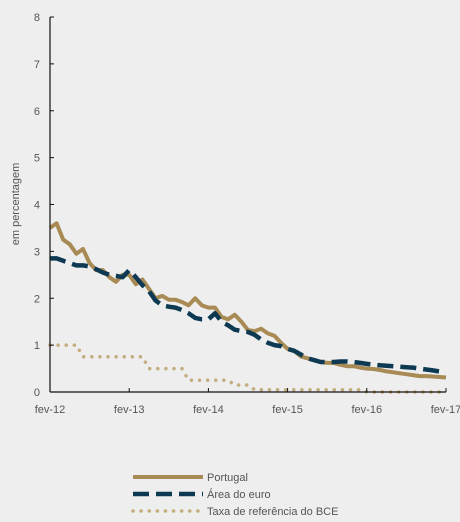 Image resolution: width=460 pixels, height=522 pixels. I want to click on x-tick-label: fev-13, so click(129, 410).